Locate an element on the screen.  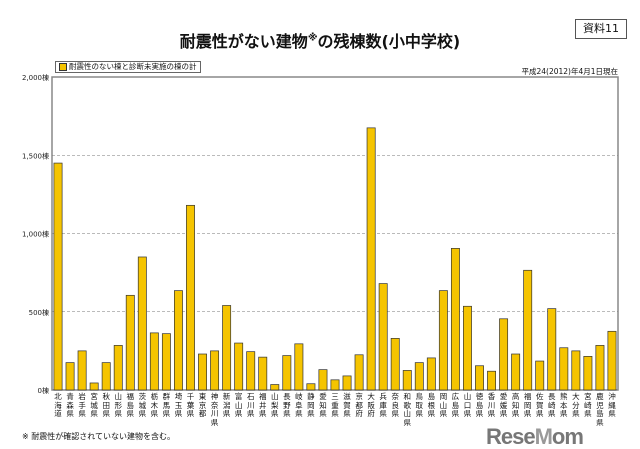
x-tick-label: 新潟県 is located at coordinates (226, 405).